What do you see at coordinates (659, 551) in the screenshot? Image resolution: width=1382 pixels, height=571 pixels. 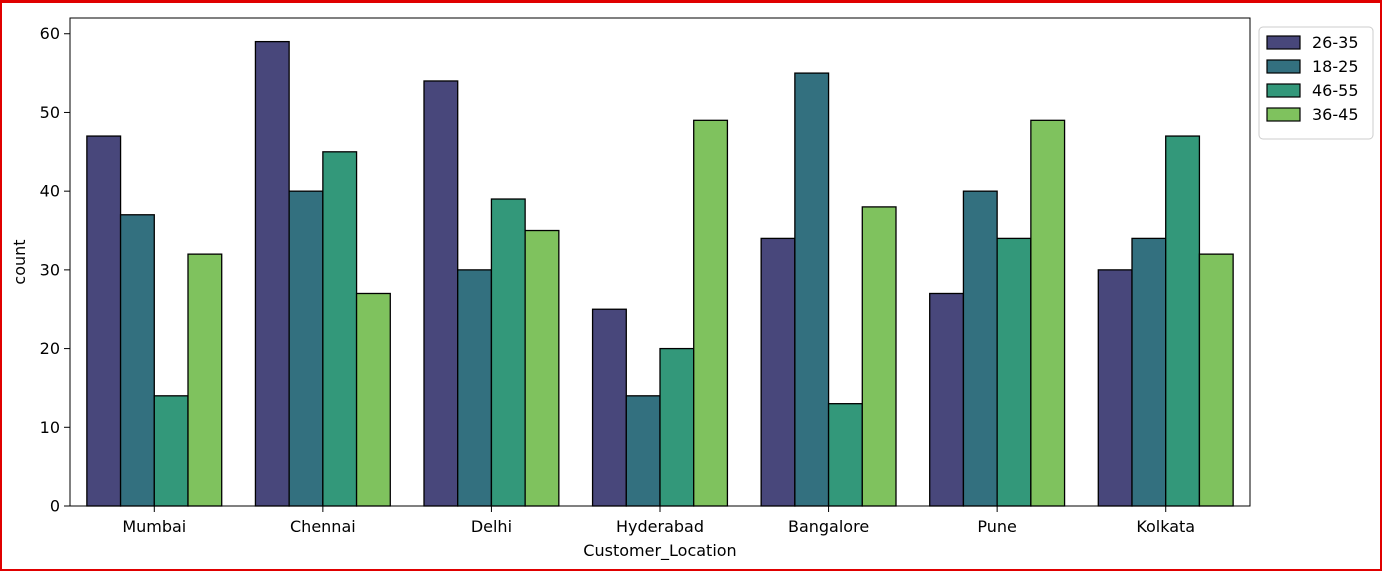 I see `x-axis-label: Customer_Location` at bounding box center [659, 551].